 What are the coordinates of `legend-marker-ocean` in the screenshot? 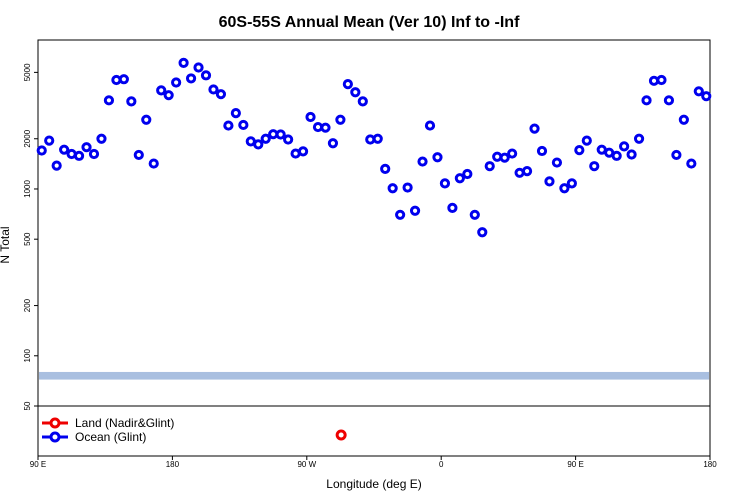 It's located at (55, 437).